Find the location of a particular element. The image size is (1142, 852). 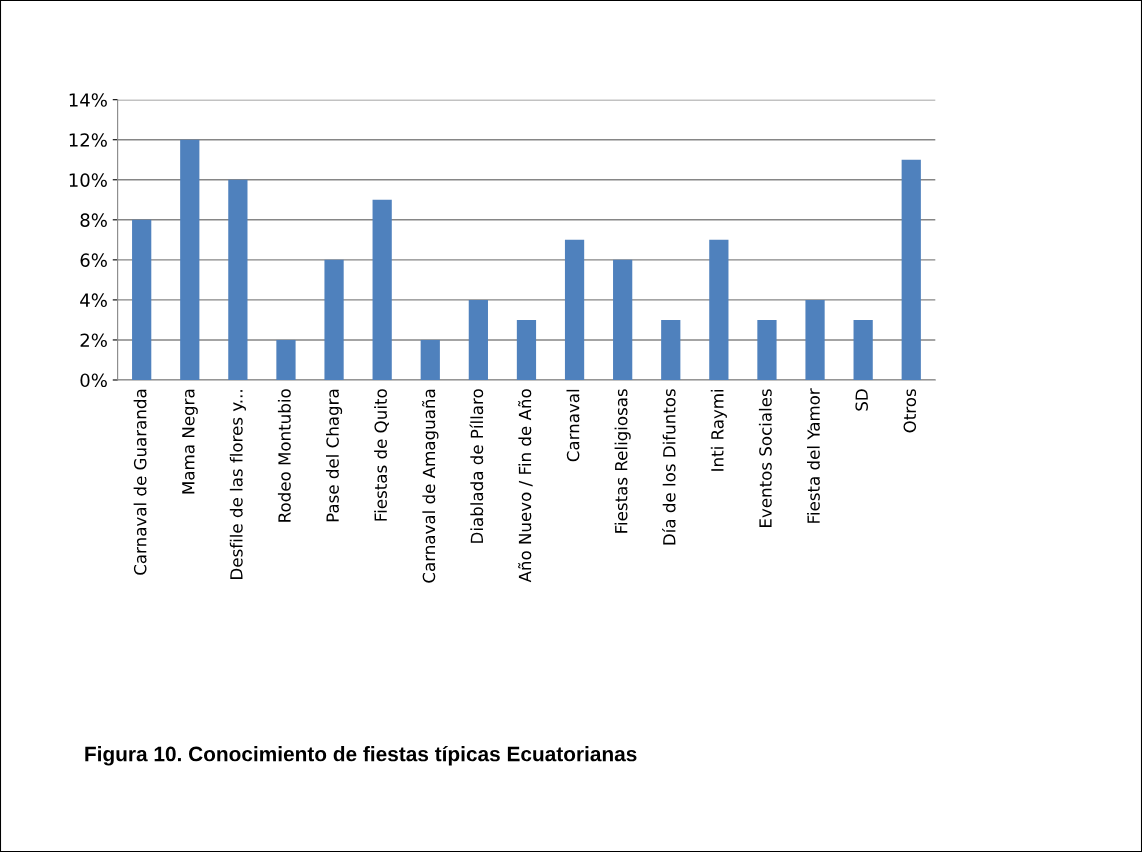

x-tick-label: Pase del Chagra is located at coordinates (334, 455).